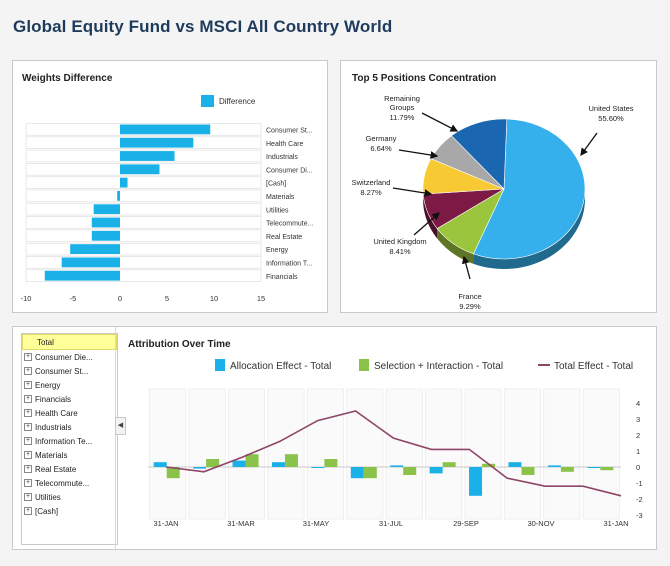 Image resolution: width=670 pixels, height=566 pixels. Describe the element at coordinates (67, 78) in the screenshot. I see `weights-difference-title: Weights Difference` at that location.